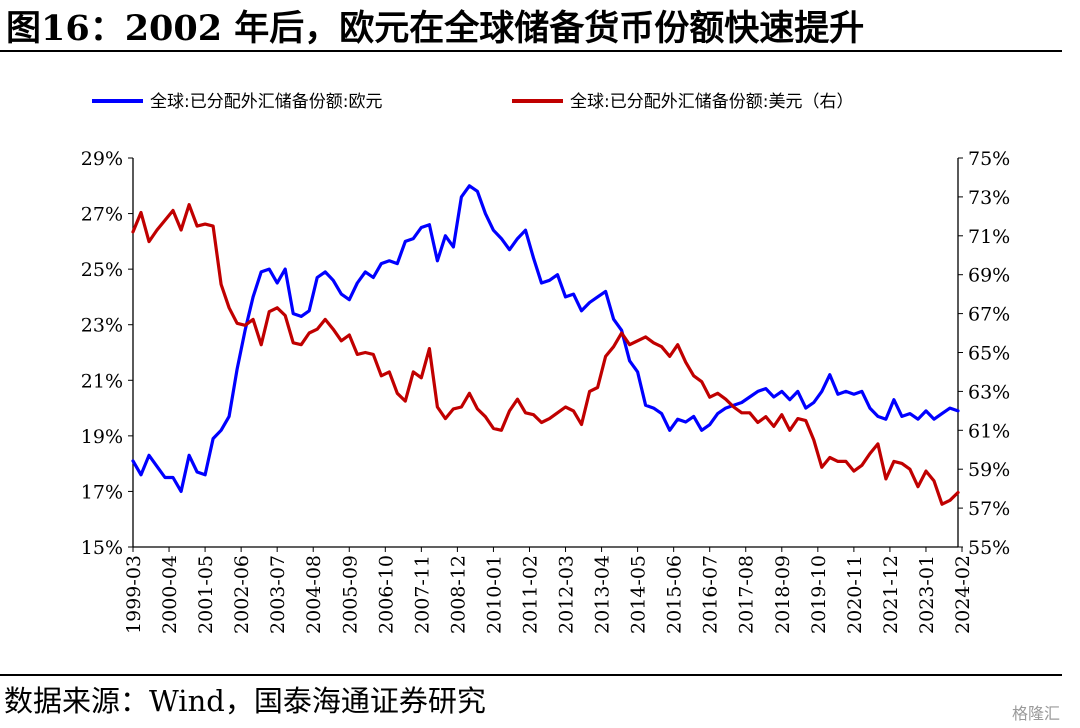  What do you see at coordinates (206, 594) in the screenshot?
I see `x-tick-label: 2001-05` at bounding box center [206, 594].